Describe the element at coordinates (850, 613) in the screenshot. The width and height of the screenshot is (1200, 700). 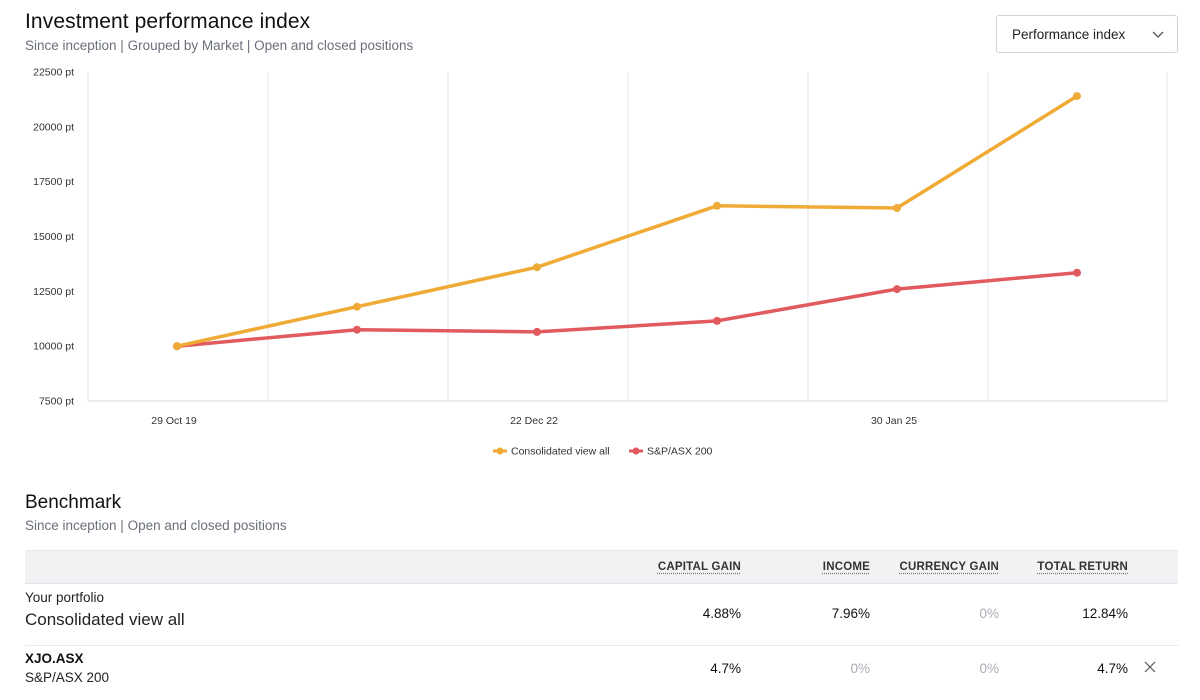
I see `cell-income: 7.96%` at that location.